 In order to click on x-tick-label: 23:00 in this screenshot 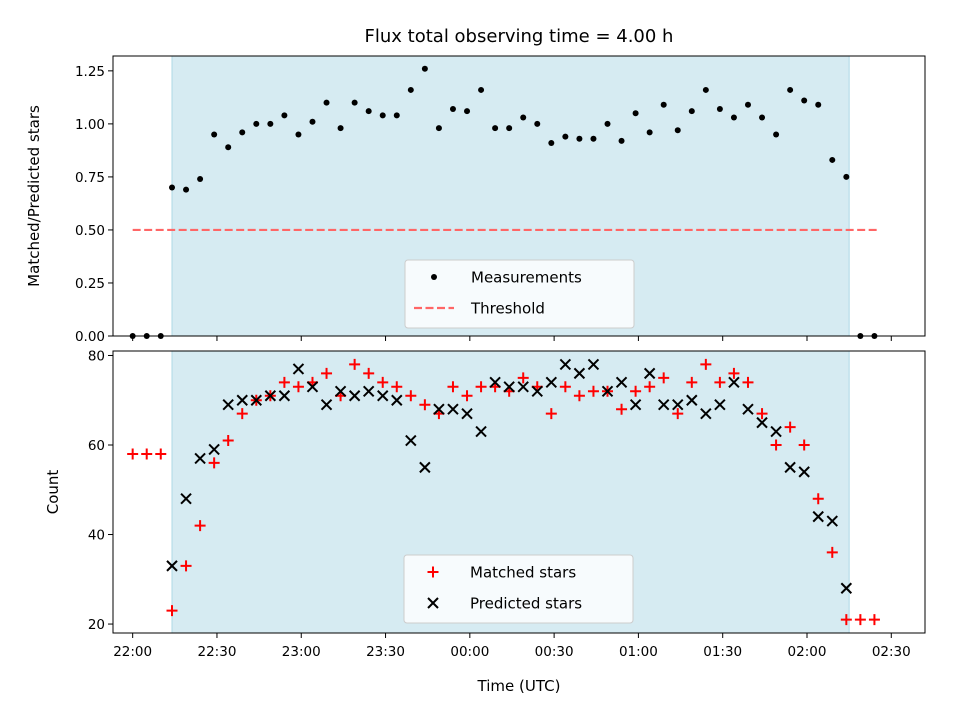, I will do `click(301, 652)`.